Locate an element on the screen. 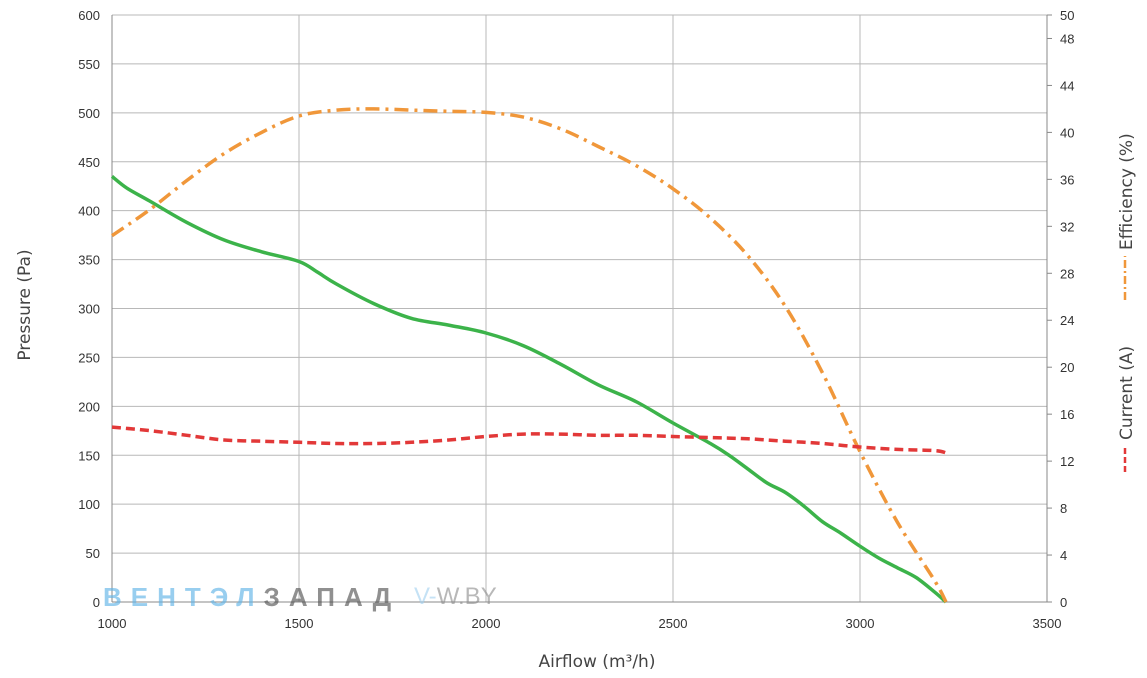  y-right-tick-label: 48 is located at coordinates (1067, 38).